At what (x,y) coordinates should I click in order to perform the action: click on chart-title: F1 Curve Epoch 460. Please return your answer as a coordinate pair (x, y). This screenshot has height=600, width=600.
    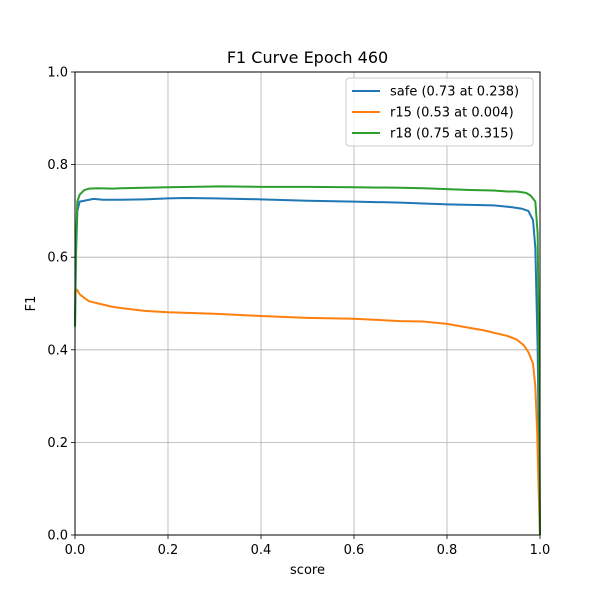
    Looking at the image, I should click on (307, 57).